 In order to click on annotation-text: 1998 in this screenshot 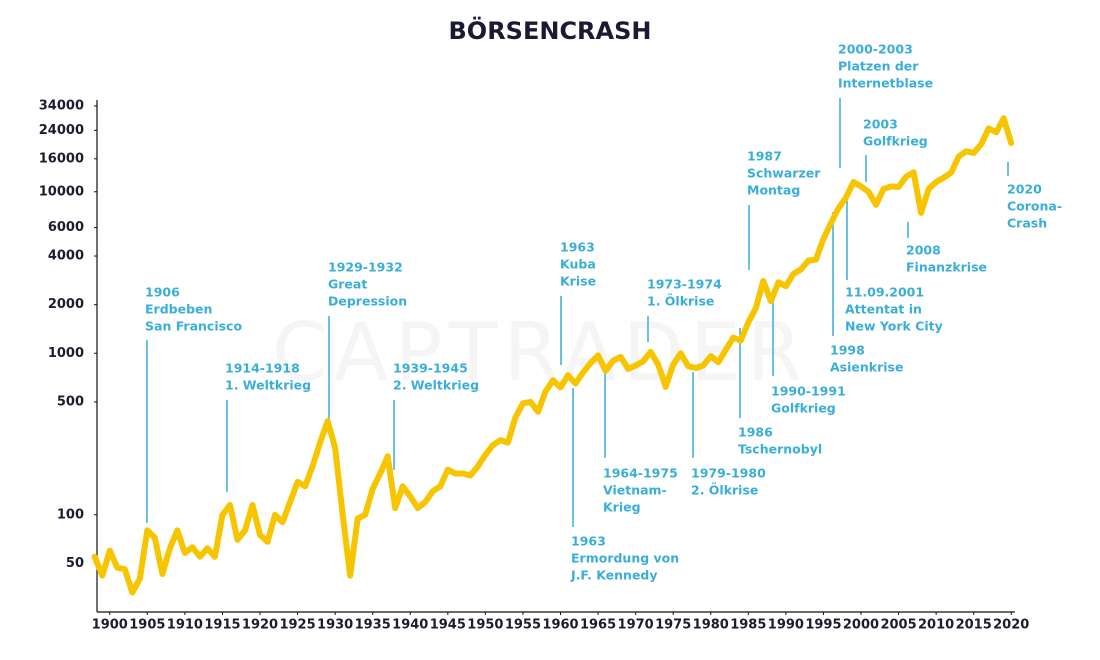, I will do `click(847, 350)`.